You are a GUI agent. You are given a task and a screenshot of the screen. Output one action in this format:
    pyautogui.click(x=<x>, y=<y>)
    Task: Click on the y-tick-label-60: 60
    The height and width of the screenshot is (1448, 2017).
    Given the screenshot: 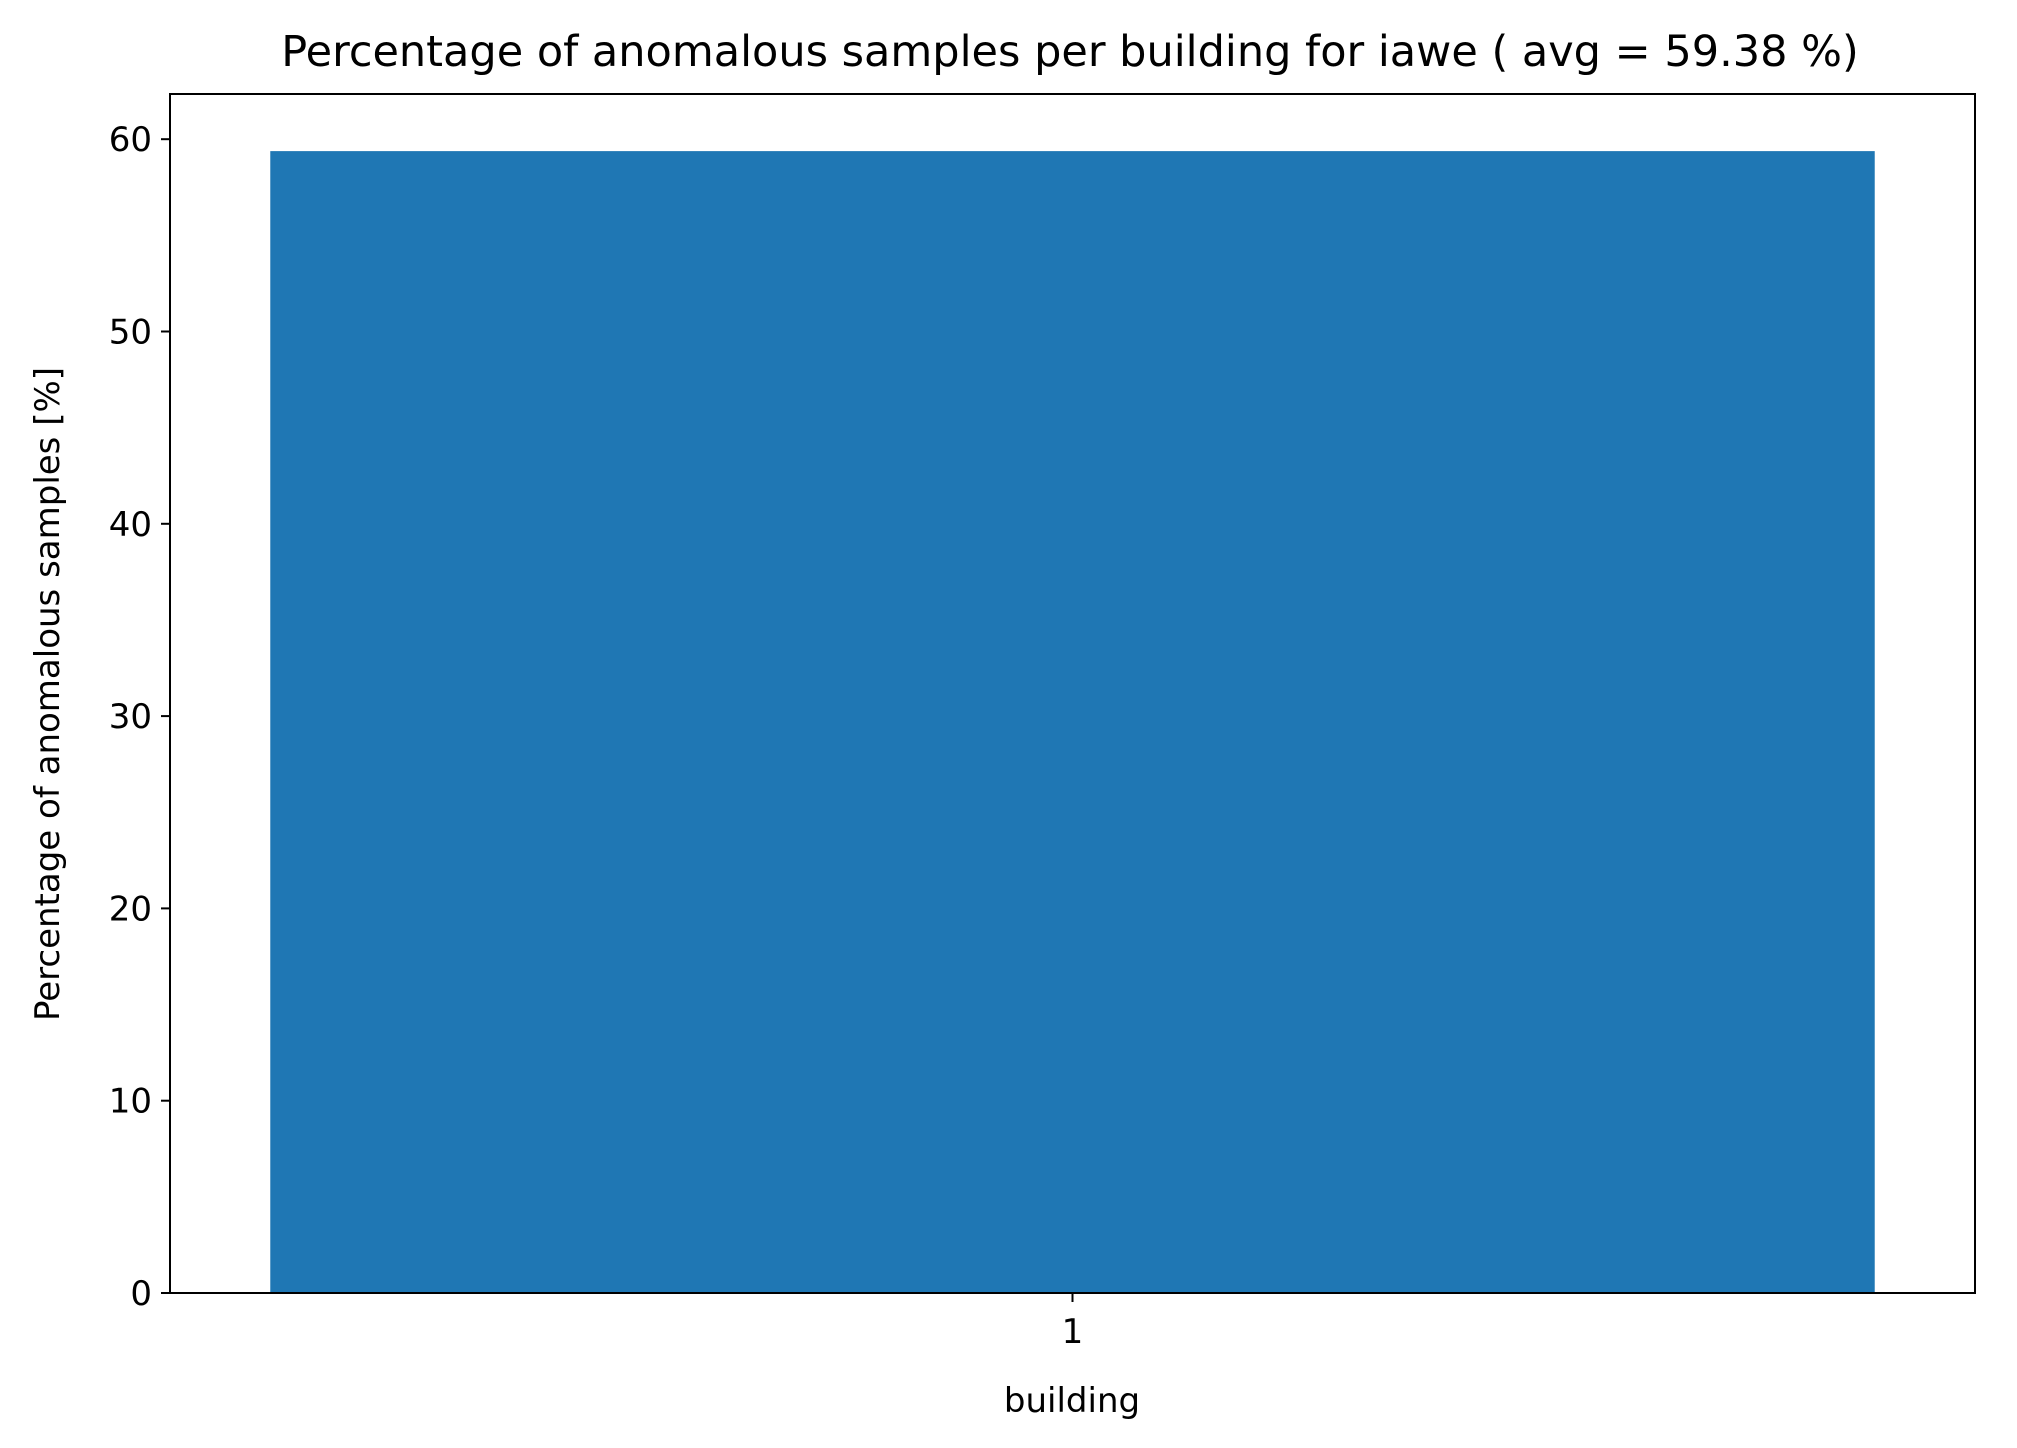 What is the action you would take?
    pyautogui.click(x=130, y=140)
    